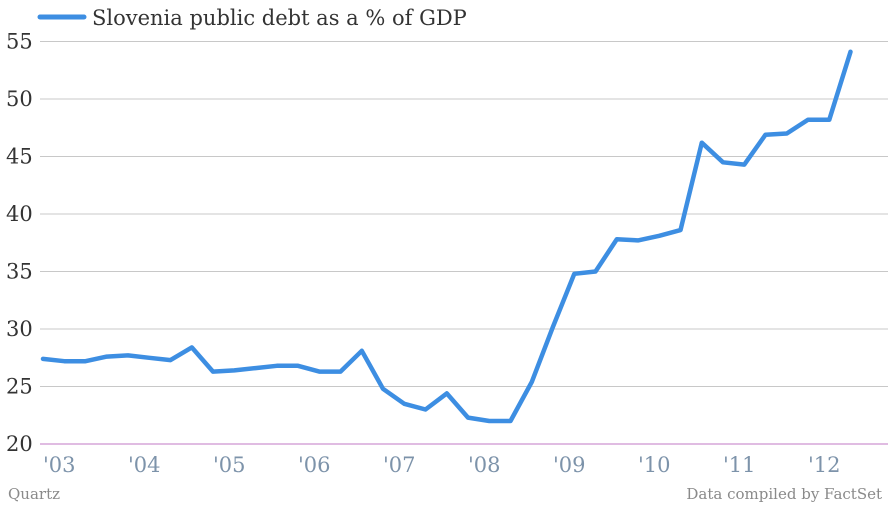 Image resolution: width=890 pixels, height=509 pixels. I want to click on y-tick-label: 25, so click(19, 387).